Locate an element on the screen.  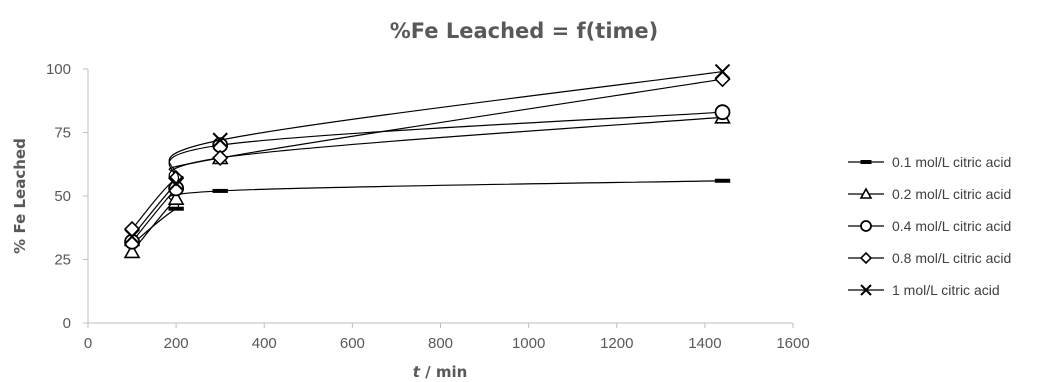
x-tick-label: 200 is located at coordinates (176, 343).